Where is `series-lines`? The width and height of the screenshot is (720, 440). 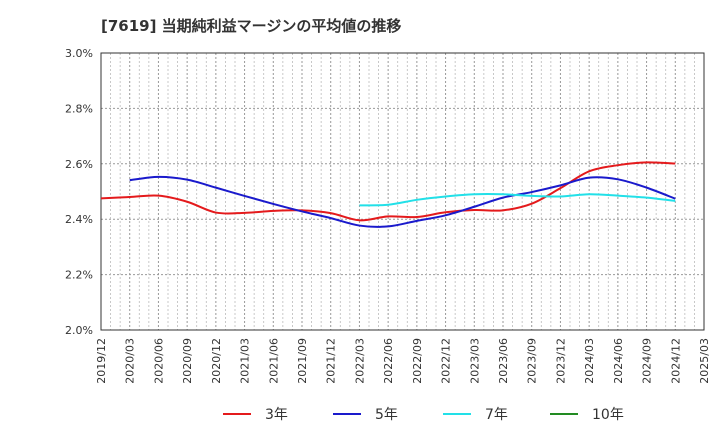 series-lines is located at coordinates (388, 194).